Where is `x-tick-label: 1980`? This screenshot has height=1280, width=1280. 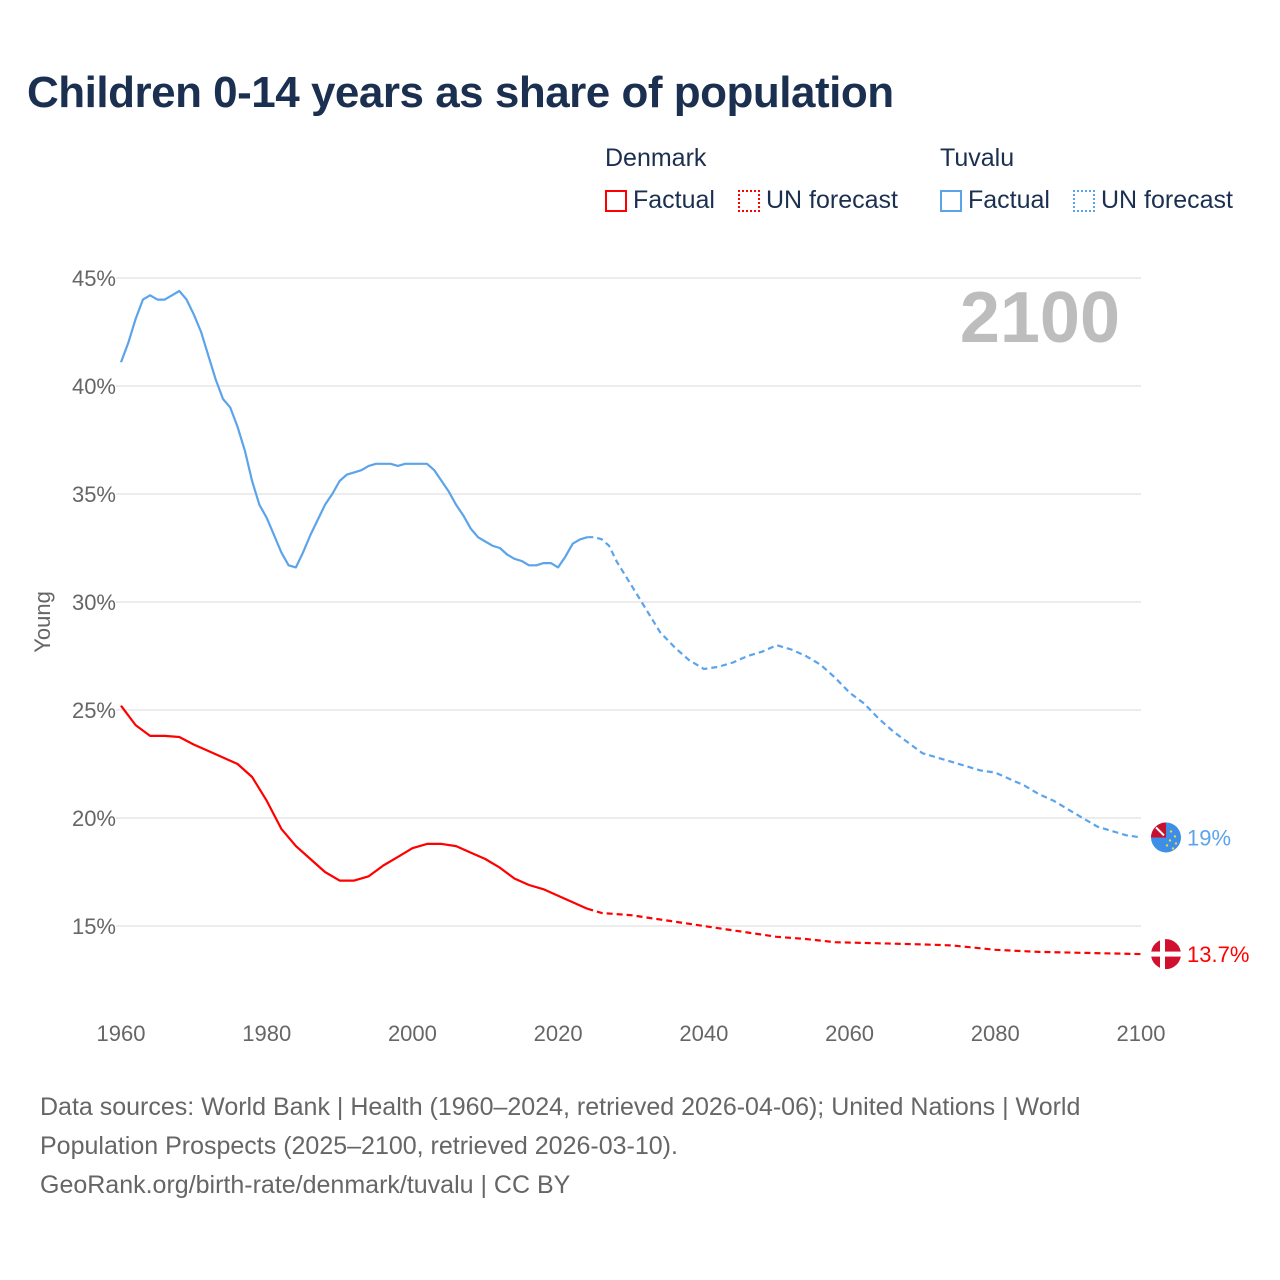 x-tick-label: 1980 is located at coordinates (266, 1033).